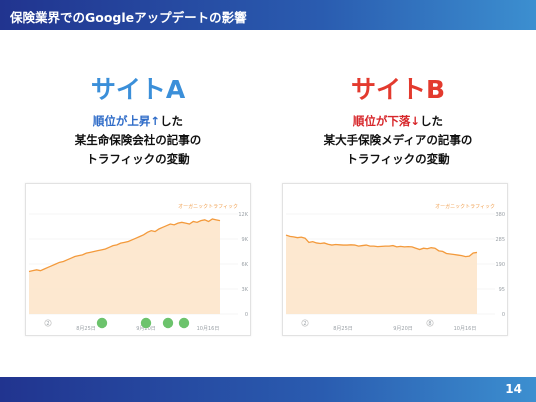 Image resolution: width=536 pixels, height=402 pixels. I want to click on site-a-annotation-marker, so click(48, 323).